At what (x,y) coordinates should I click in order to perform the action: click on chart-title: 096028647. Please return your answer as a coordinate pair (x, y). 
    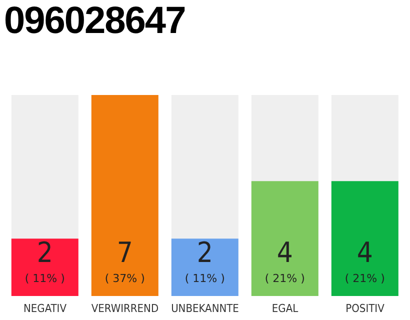
    Looking at the image, I should click on (95, 21).